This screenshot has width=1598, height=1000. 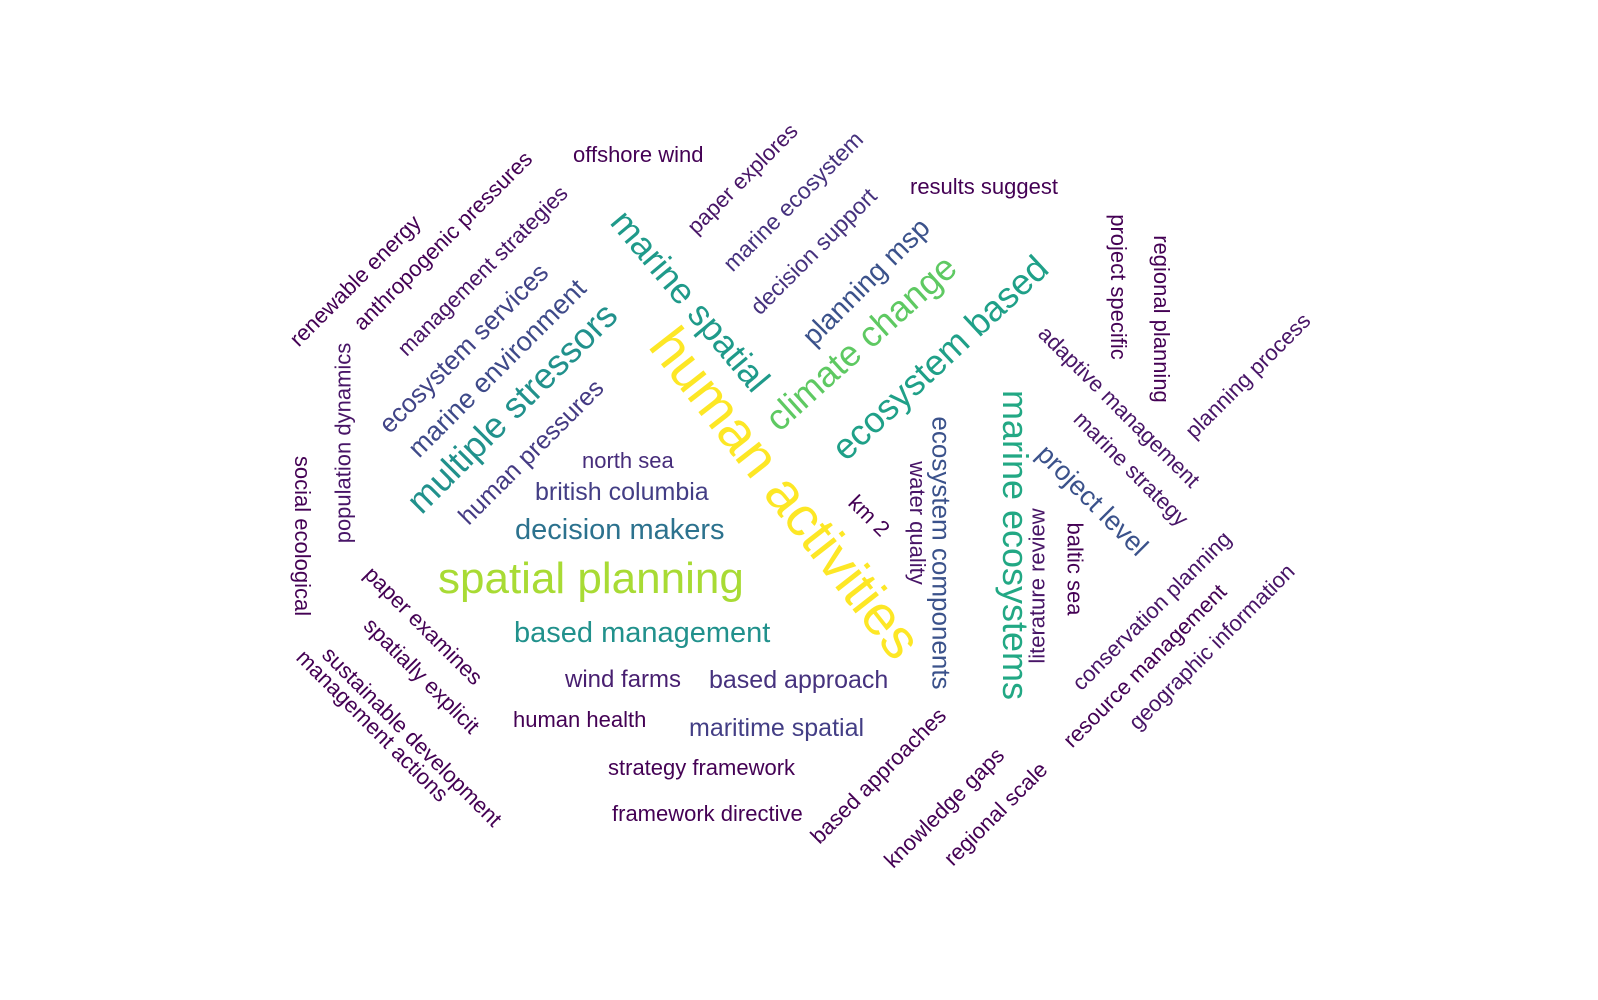 What do you see at coordinates (941, 553) in the screenshot?
I see `word: ecosystem components` at bounding box center [941, 553].